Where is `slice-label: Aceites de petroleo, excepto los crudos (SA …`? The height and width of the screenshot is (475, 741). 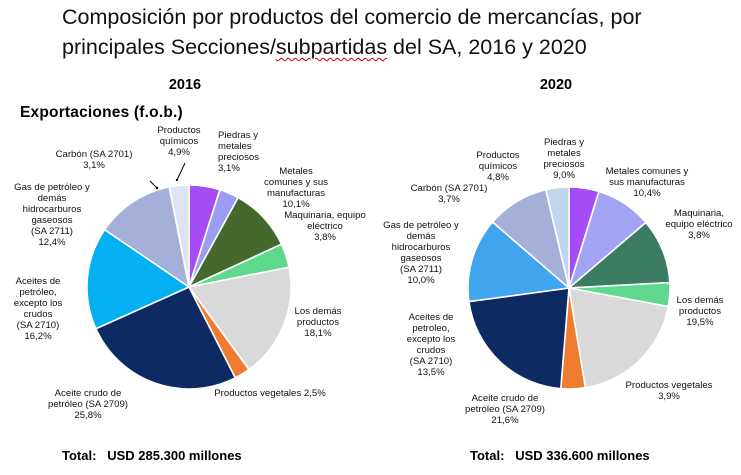 slice-label: Aceites de petroleo, excepto los crudos (SA … is located at coordinates (431, 345).